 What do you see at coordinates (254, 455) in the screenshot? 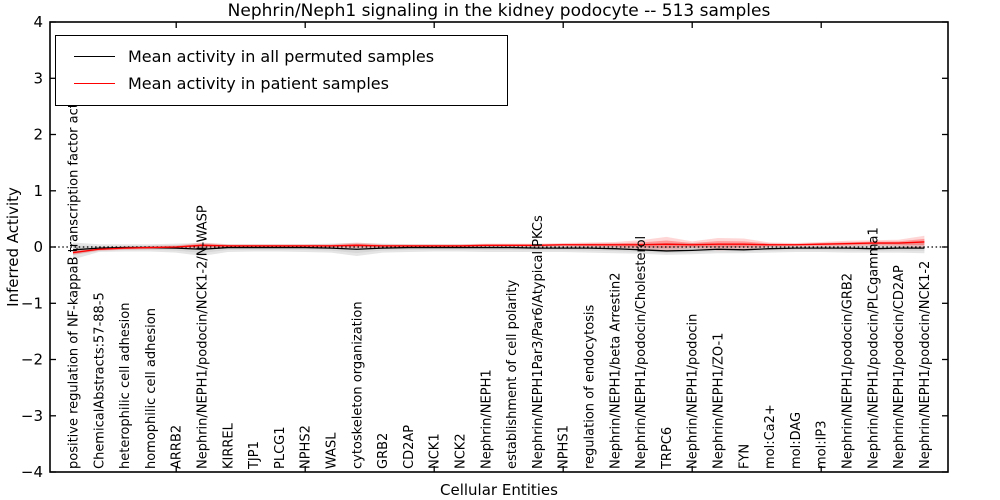
I see `x-category-label: TJP1` at bounding box center [254, 455].